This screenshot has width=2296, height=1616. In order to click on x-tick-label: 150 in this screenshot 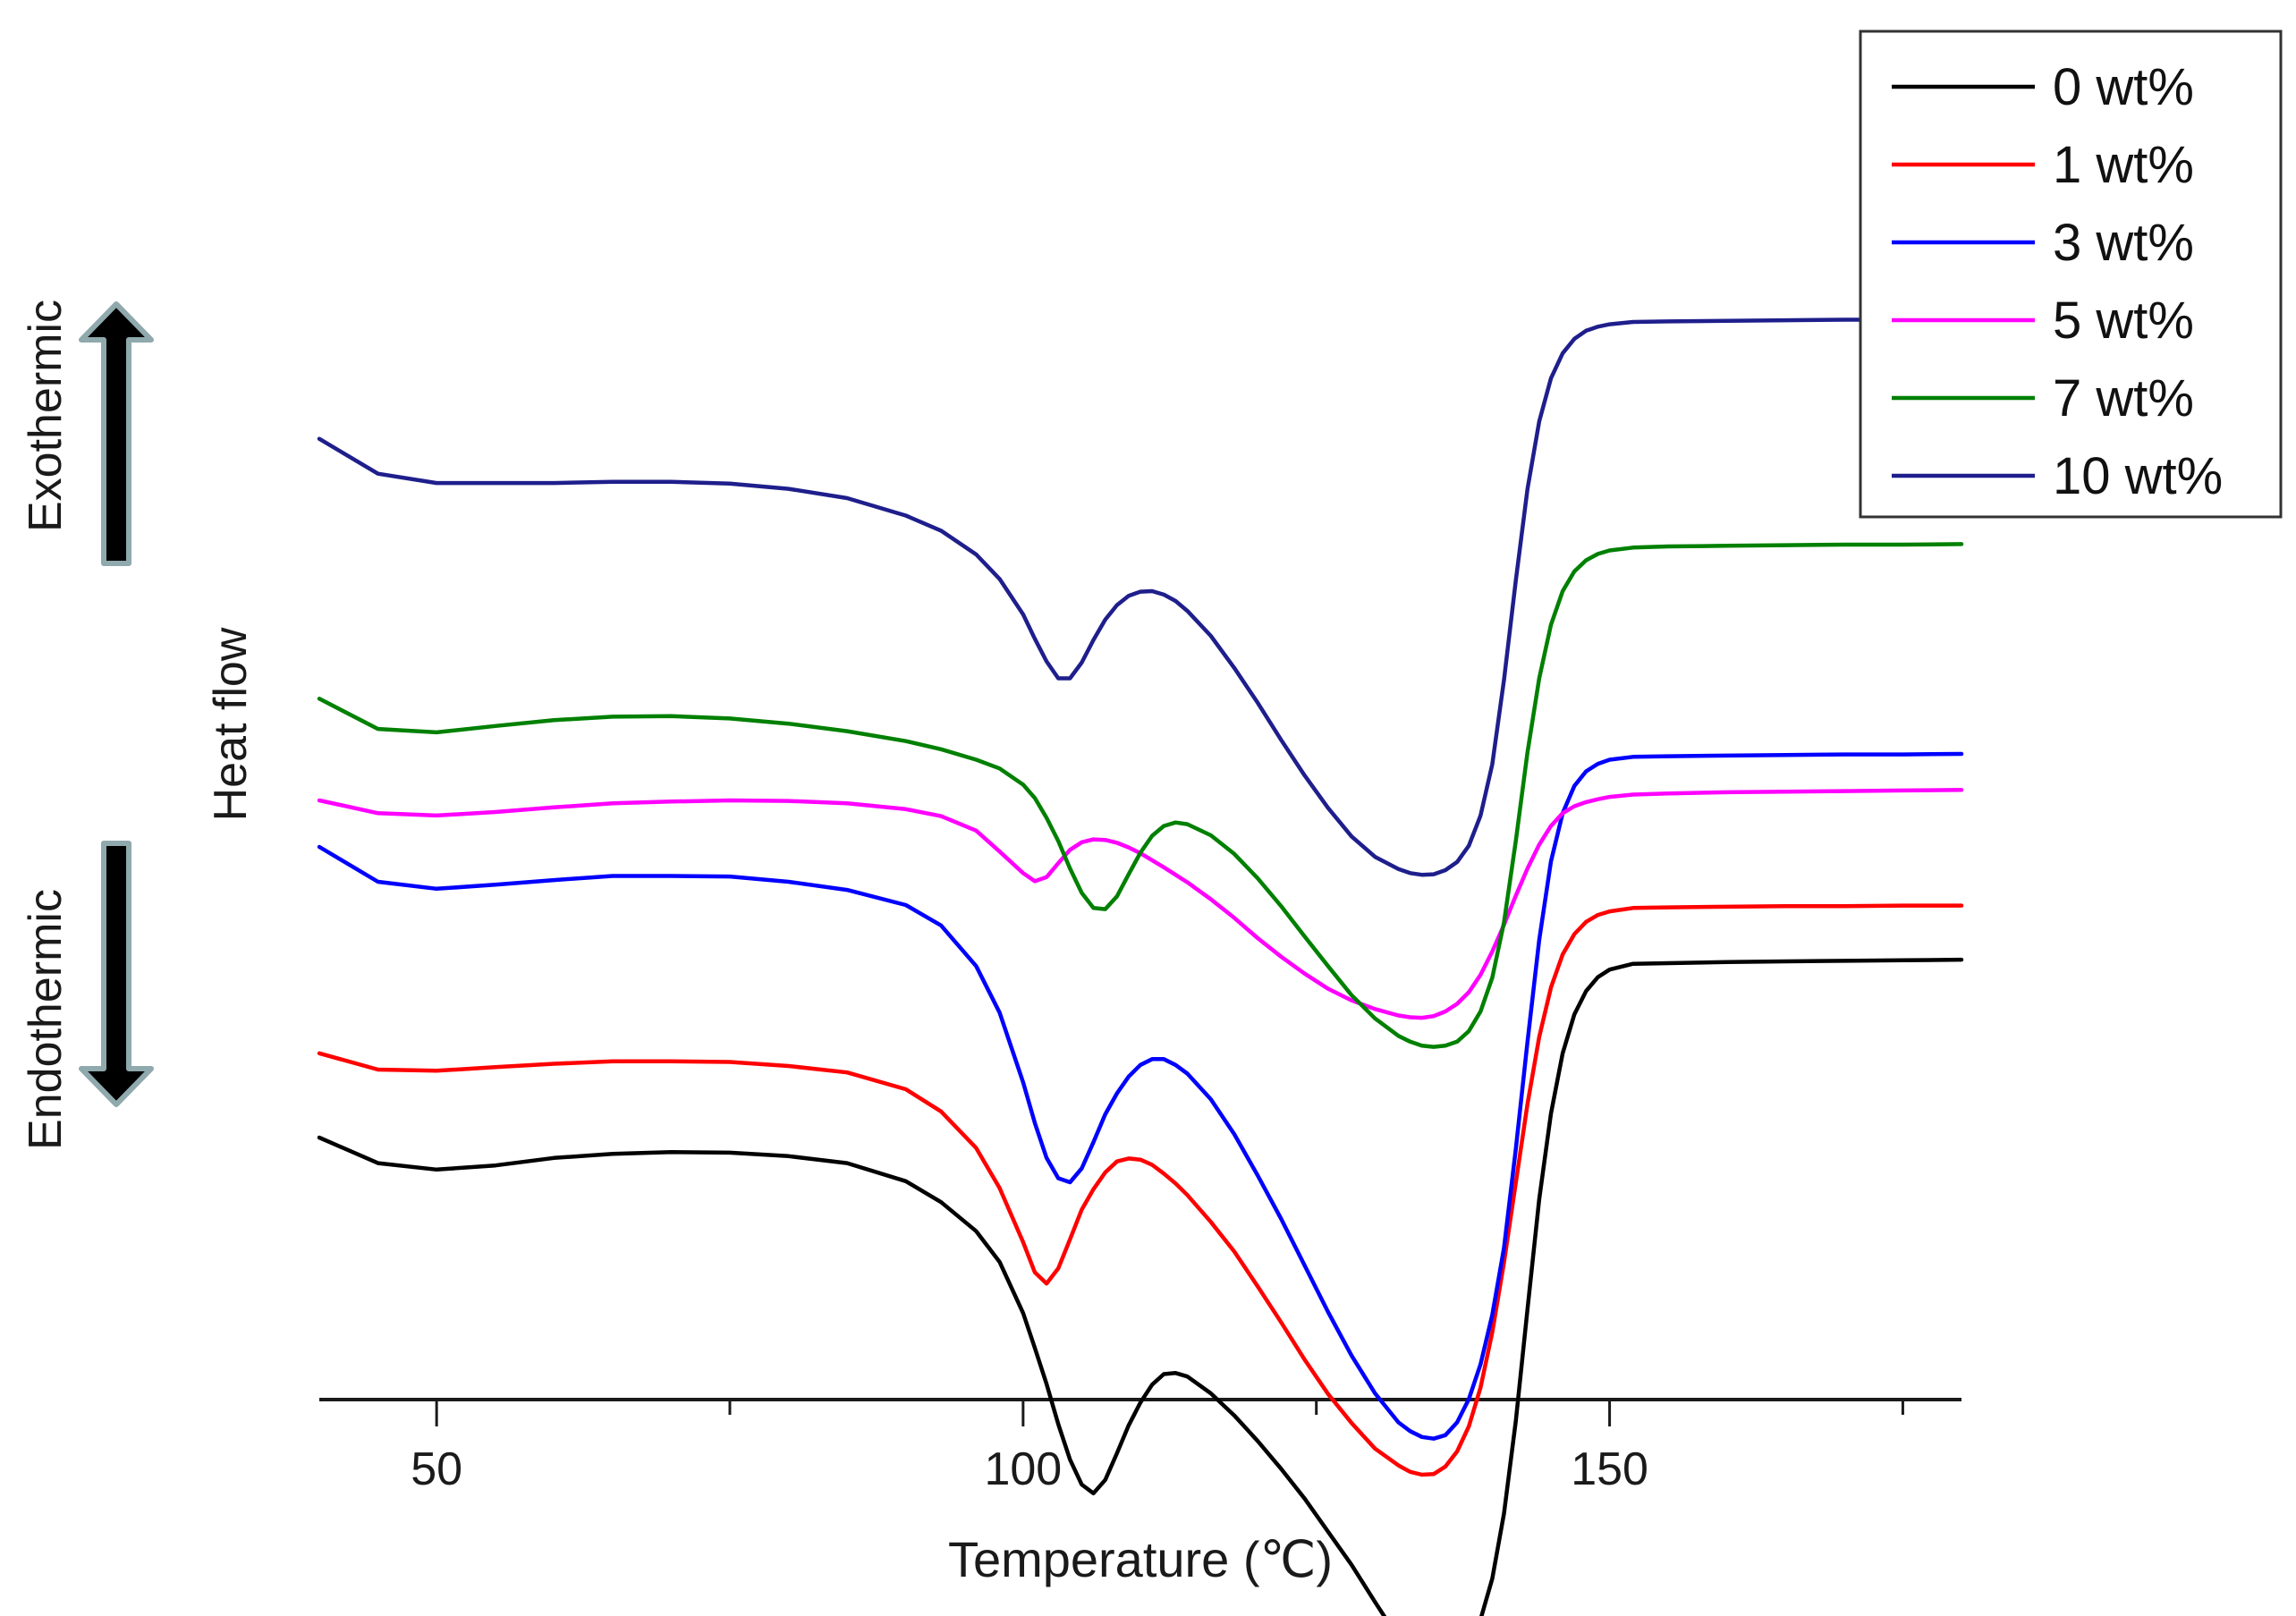, I will do `click(1610, 1469)`.